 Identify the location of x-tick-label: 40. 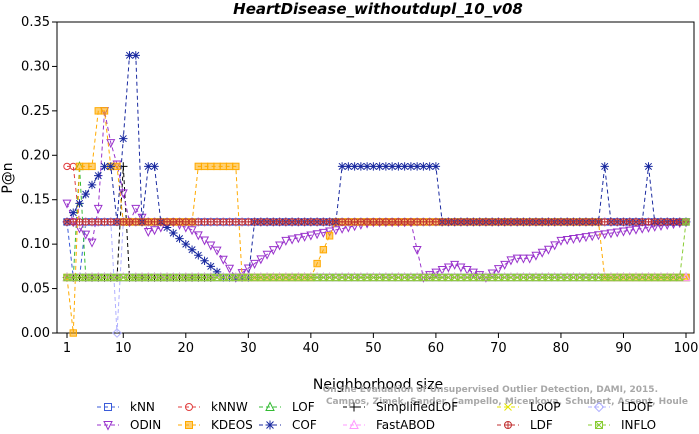
(311, 348).